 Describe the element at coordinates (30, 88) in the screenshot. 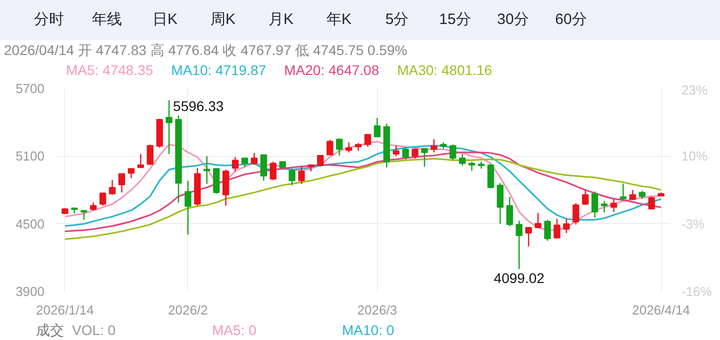

I see `y-tick-label: 5700` at that location.